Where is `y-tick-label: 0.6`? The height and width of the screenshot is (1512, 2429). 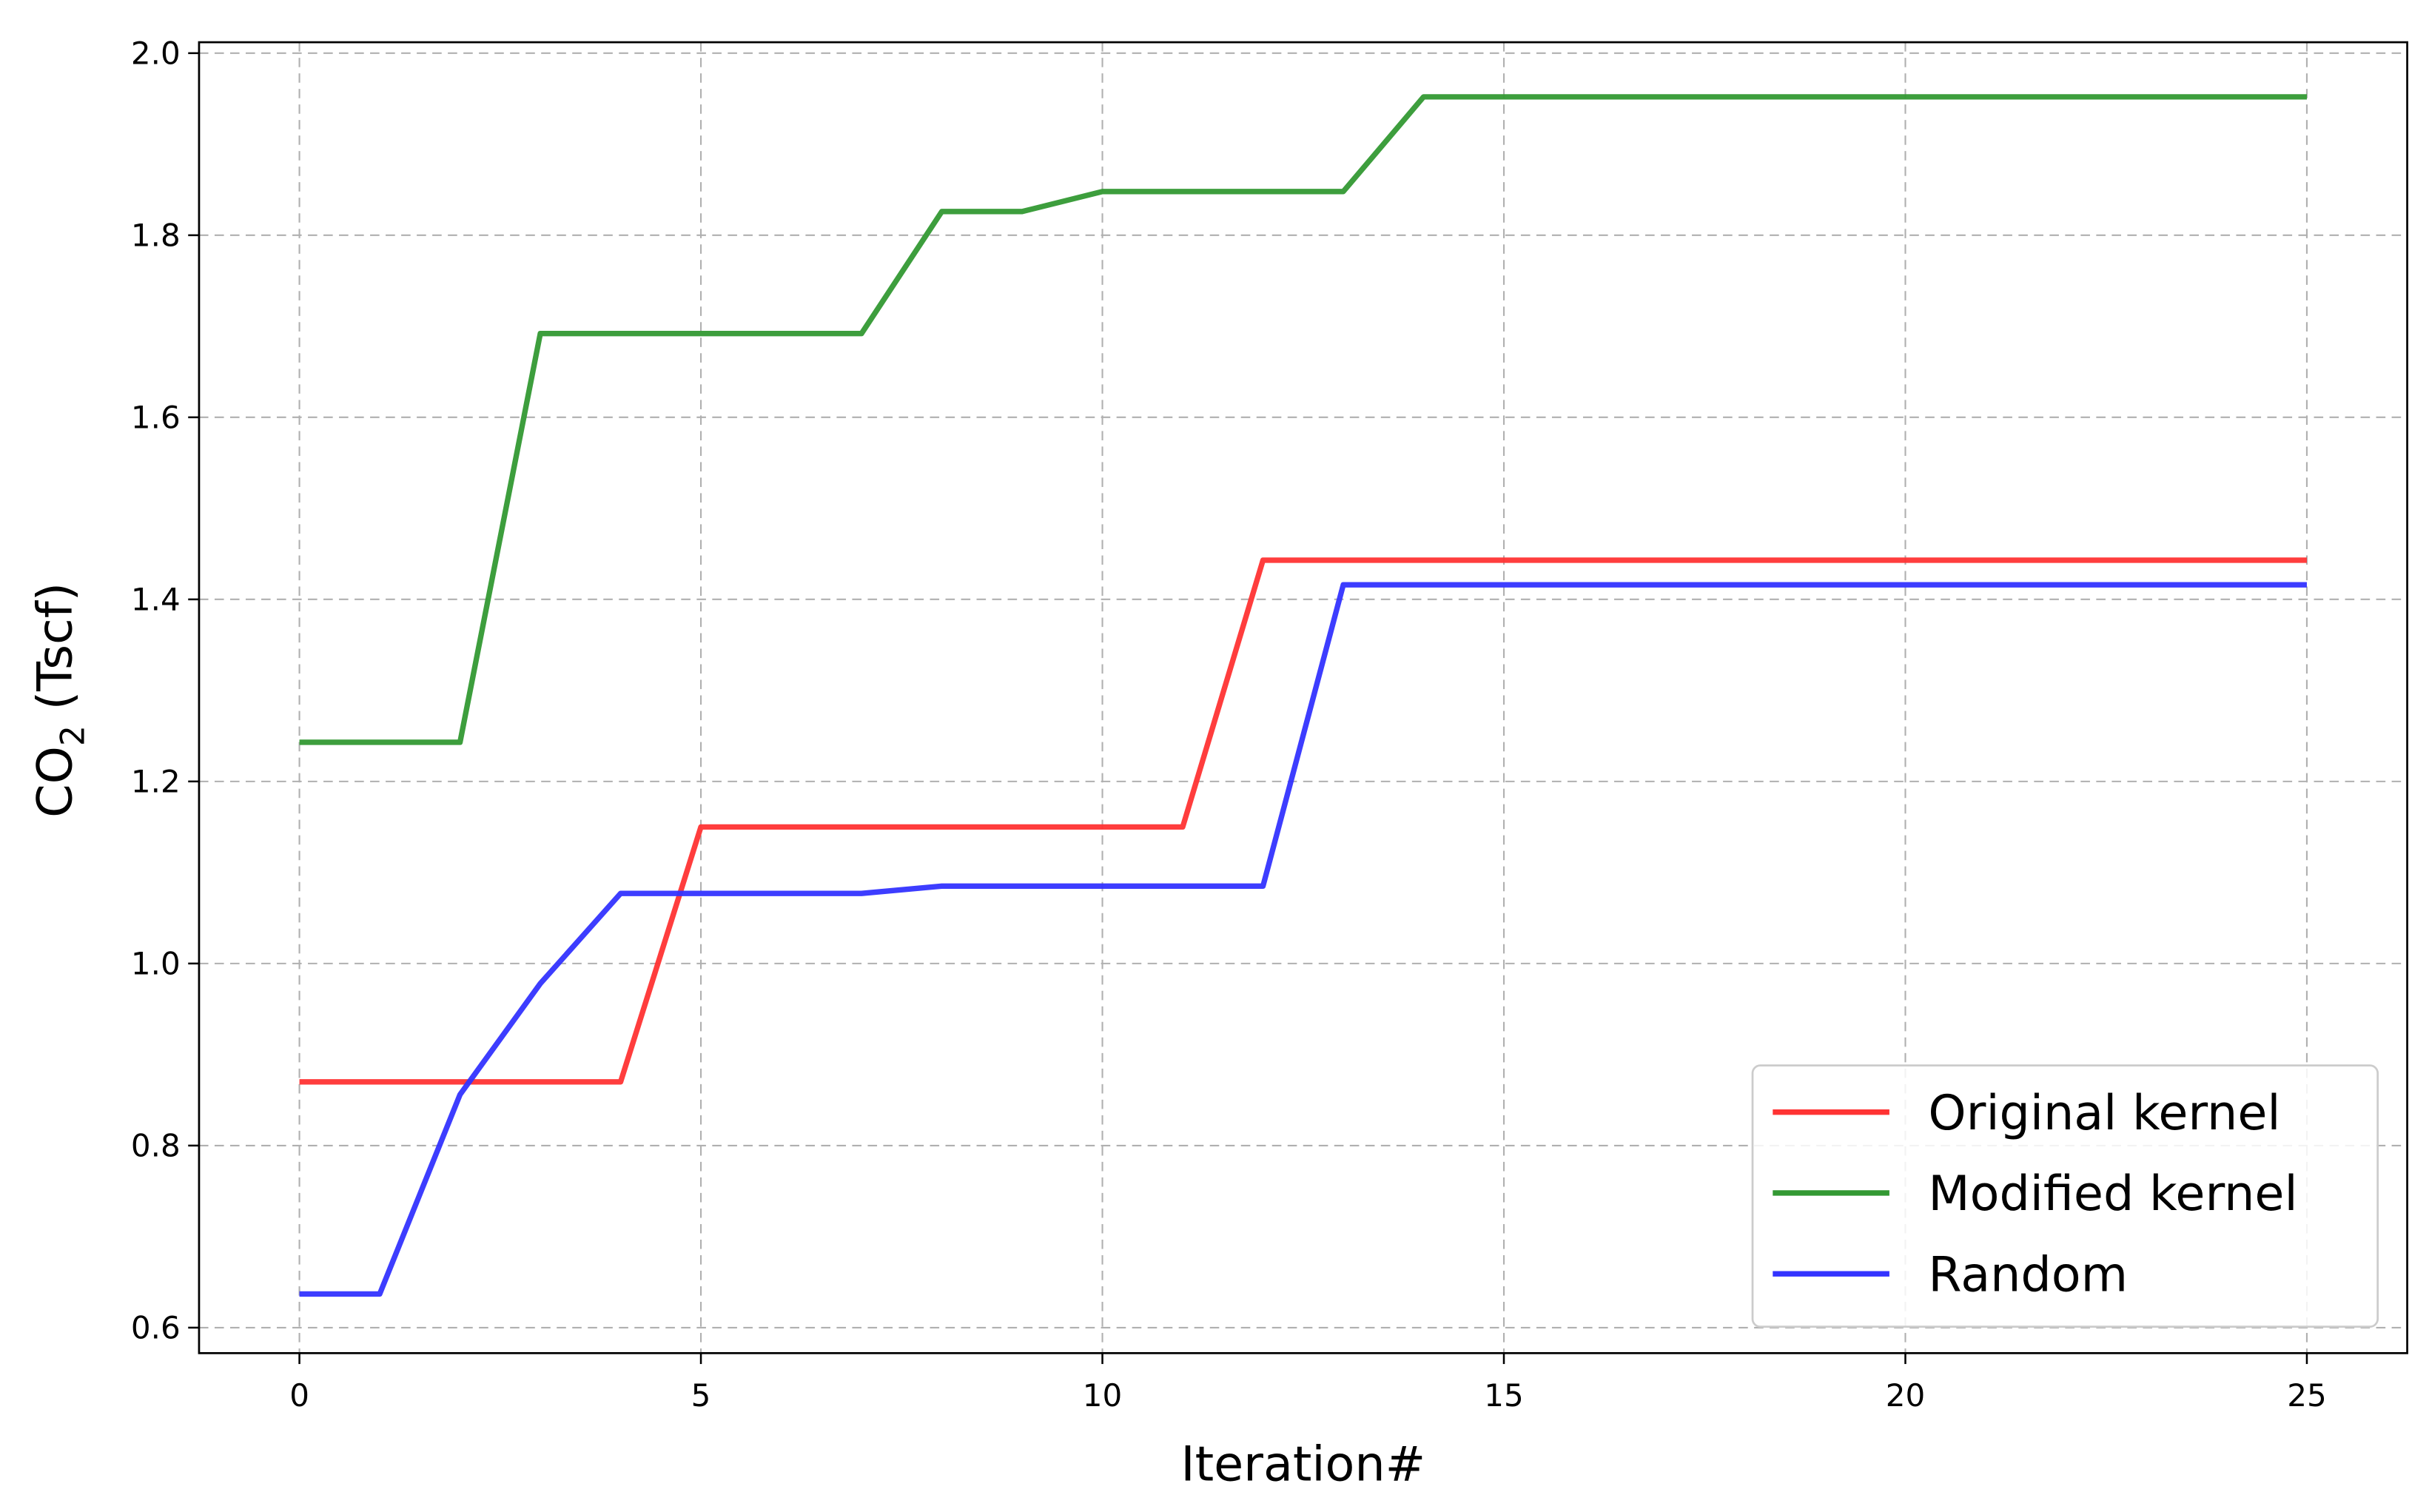 y-tick-label: 0.6 is located at coordinates (156, 1328).